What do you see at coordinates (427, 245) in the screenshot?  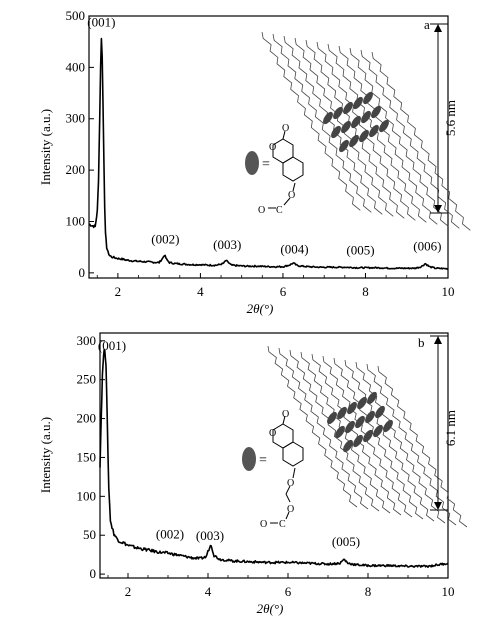 I see `peak-label: (006)` at bounding box center [427, 245].